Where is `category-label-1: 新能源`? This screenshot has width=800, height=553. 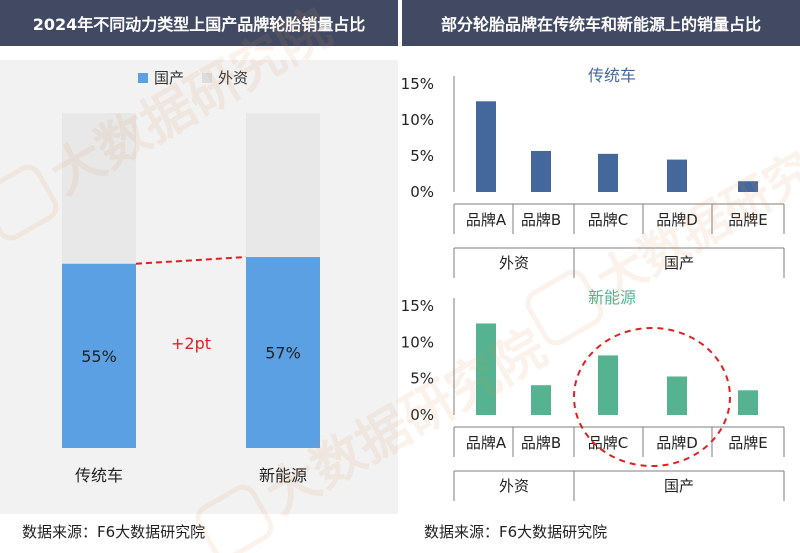
category-label-1: 新能源 is located at coordinates (283, 475).